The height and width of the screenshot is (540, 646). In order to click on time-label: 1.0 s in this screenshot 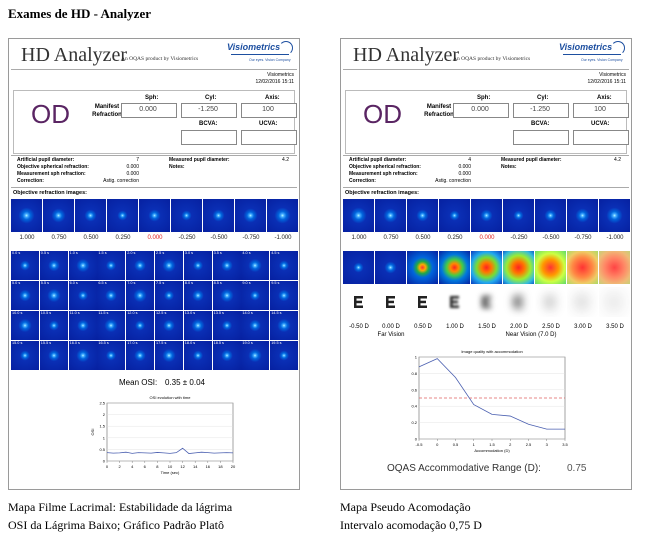, I will do `click(73, 253)`.